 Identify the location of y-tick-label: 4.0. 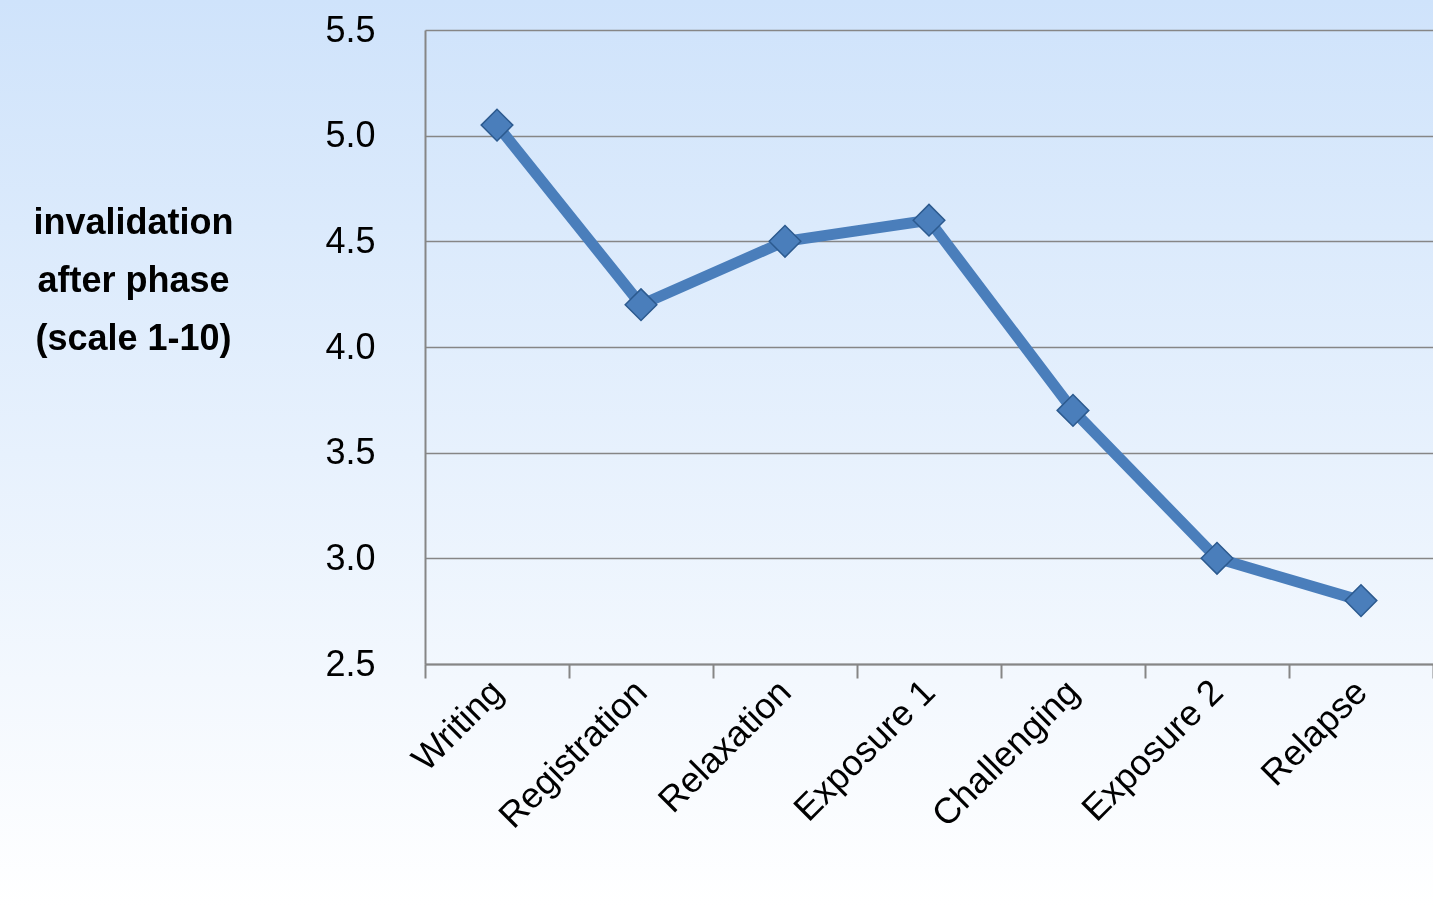
(350, 346).